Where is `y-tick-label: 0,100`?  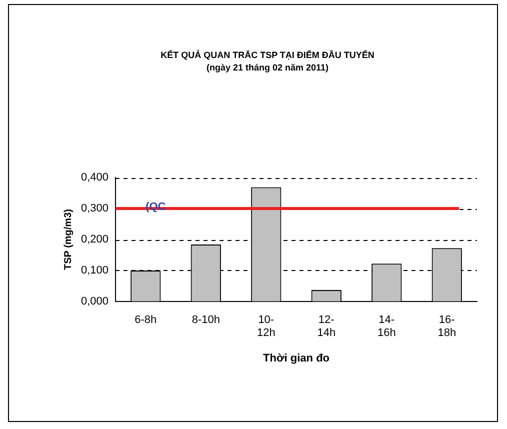 y-tick-label: 0,100 is located at coordinates (94, 270).